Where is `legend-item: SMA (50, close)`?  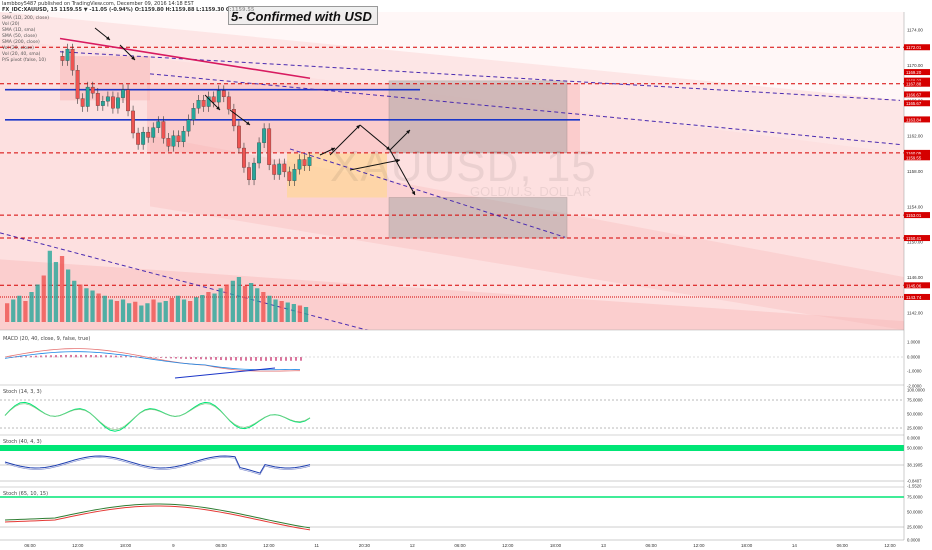
legend-item: SMA (50, close) is located at coordinates (19, 36).